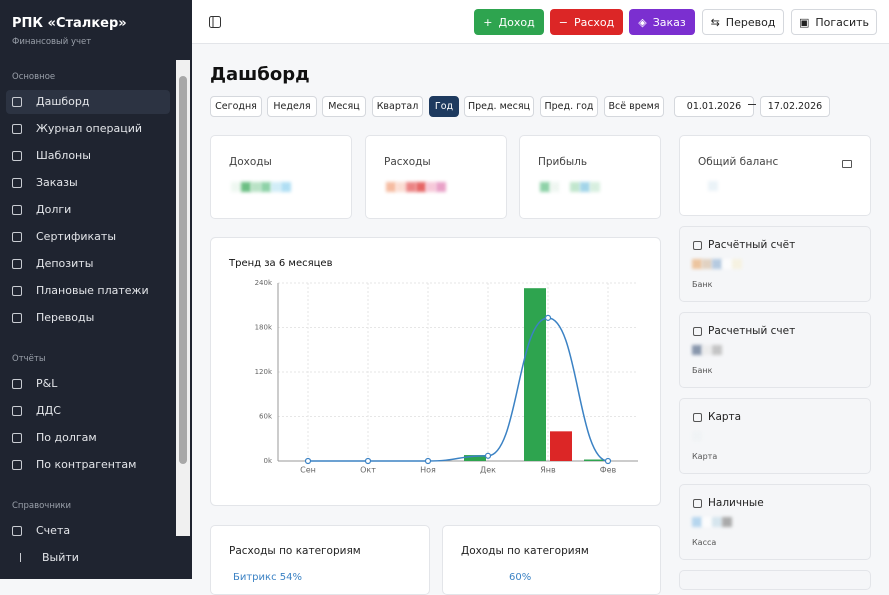 The width and height of the screenshot is (889, 595). What do you see at coordinates (236, 106) in the screenshot?
I see `period-button: Сегодня` at bounding box center [236, 106].